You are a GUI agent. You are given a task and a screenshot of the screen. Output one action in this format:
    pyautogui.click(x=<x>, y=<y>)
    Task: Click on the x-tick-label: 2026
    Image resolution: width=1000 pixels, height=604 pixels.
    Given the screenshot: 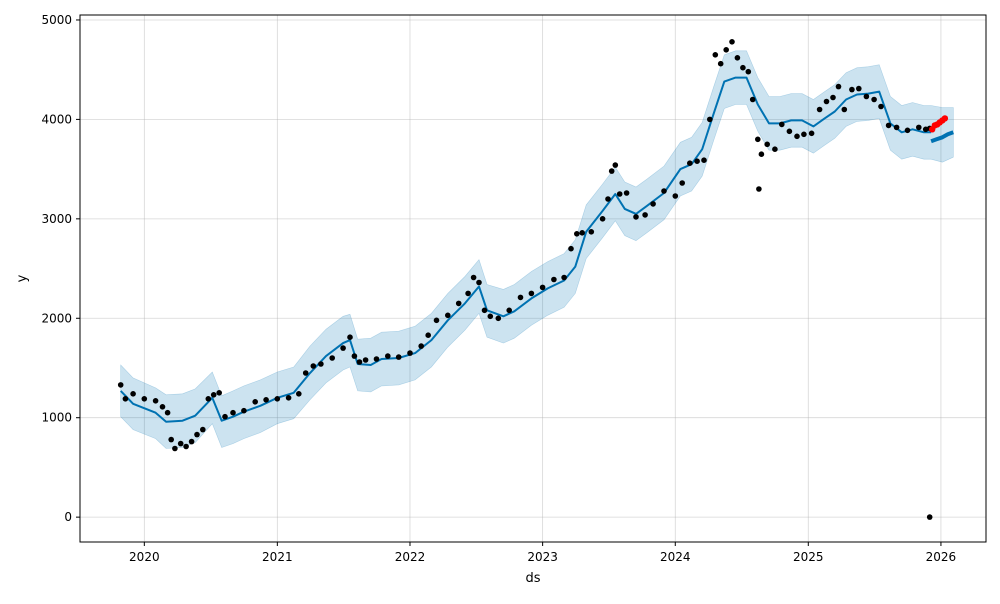 What is the action you would take?
    pyautogui.click(x=941, y=557)
    